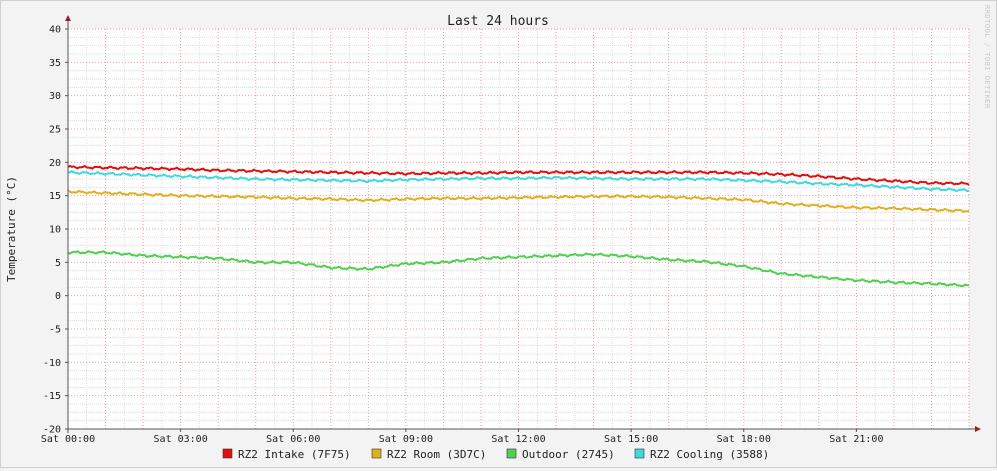  I want to click on x-tick-label: Sat 15:00, so click(631, 439).